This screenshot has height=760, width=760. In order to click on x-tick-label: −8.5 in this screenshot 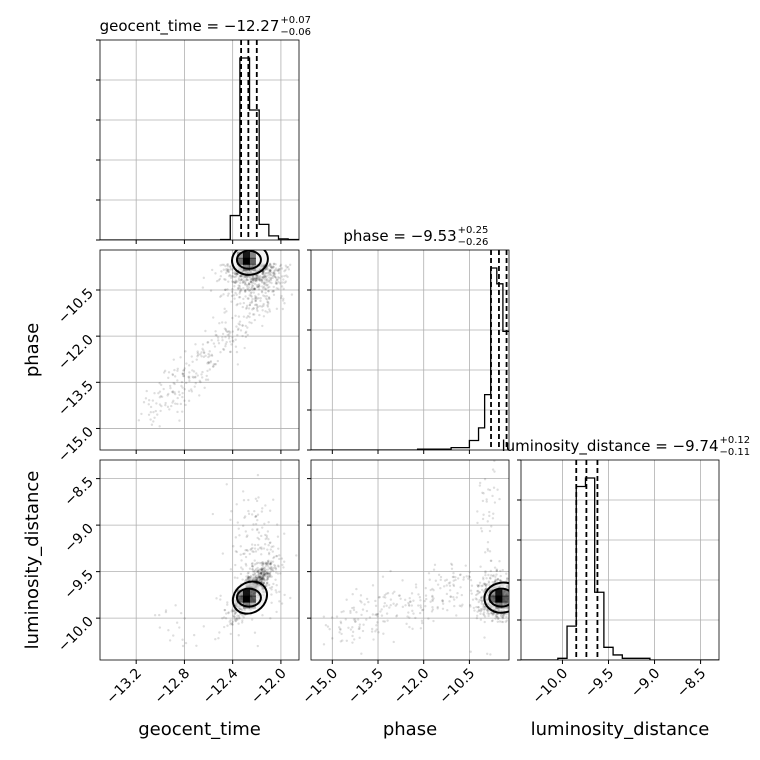, I will do `click(691, 683)`.